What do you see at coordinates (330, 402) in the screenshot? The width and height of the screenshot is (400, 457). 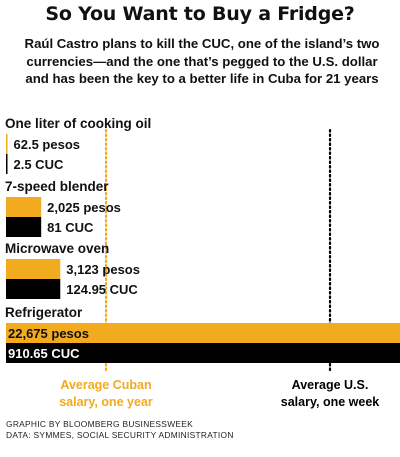 I see `reference-label-us-line2: salary, one week` at bounding box center [330, 402].